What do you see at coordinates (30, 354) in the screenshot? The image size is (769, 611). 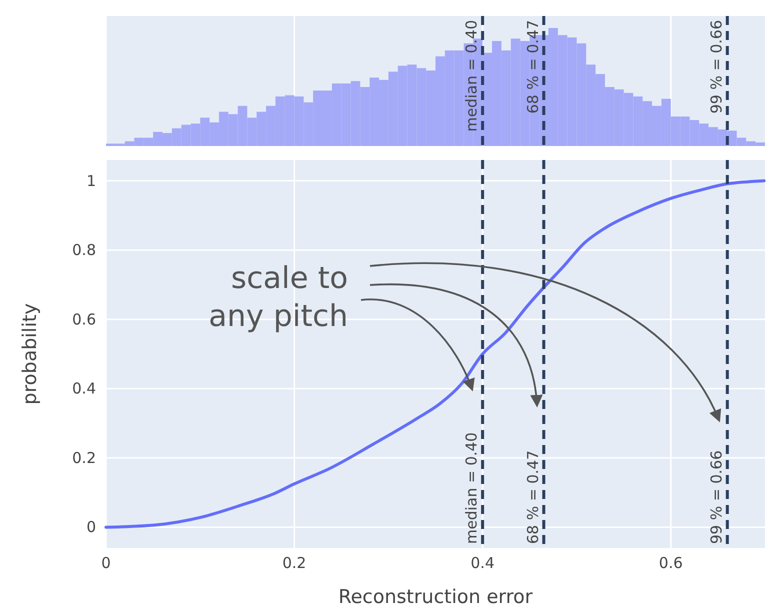 I see `y-axis-title: probability` at bounding box center [30, 354].